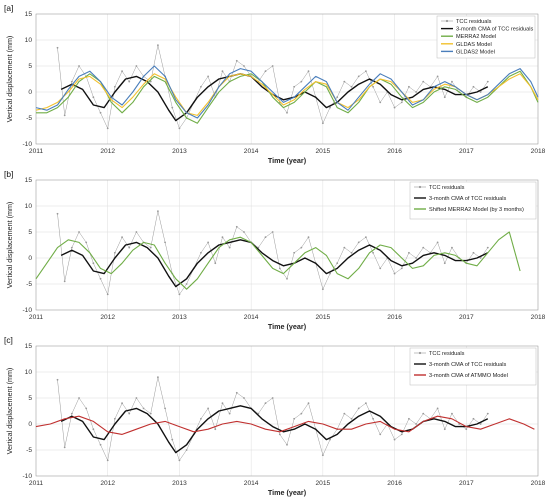  Describe the element at coordinates (29, 346) in the screenshot. I see `y-tick-label: 15` at that location.